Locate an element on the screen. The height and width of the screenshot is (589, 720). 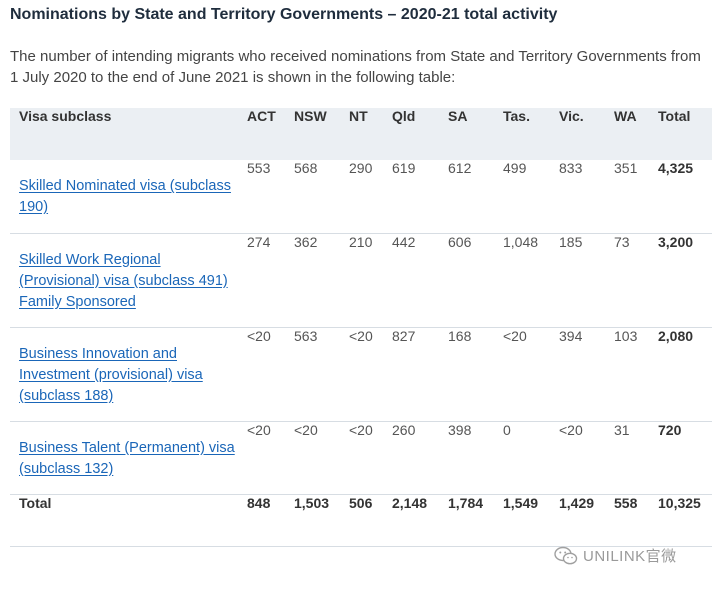
column-header-total: Total is located at coordinates (674, 116).